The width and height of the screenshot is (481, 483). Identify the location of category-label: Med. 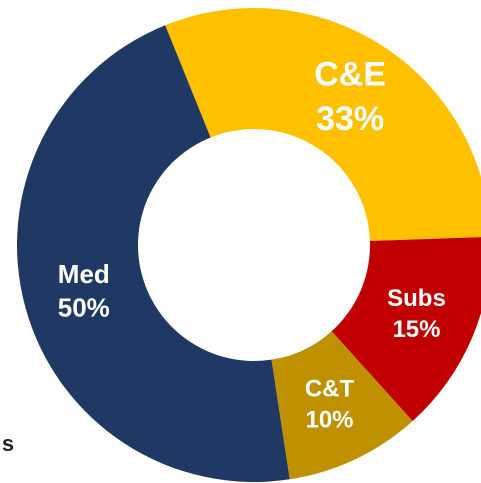
(84, 274).